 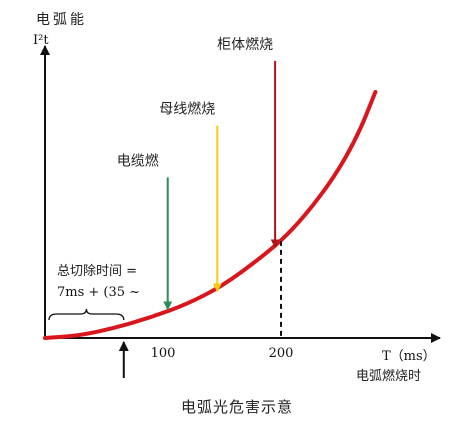 I want to click on annotation-label: 柜体燃烧, so click(x=245, y=44).